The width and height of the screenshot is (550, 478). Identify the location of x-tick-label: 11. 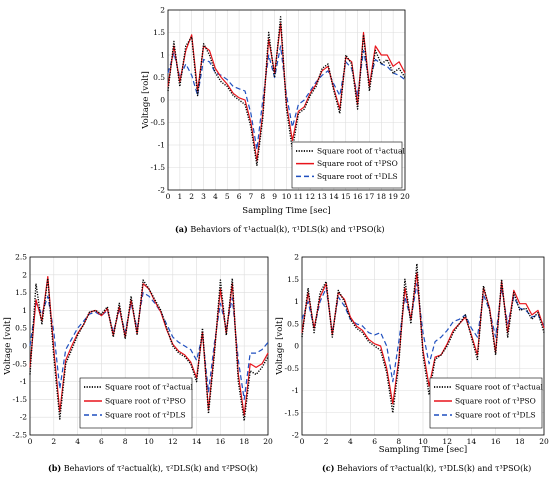
(299, 196).